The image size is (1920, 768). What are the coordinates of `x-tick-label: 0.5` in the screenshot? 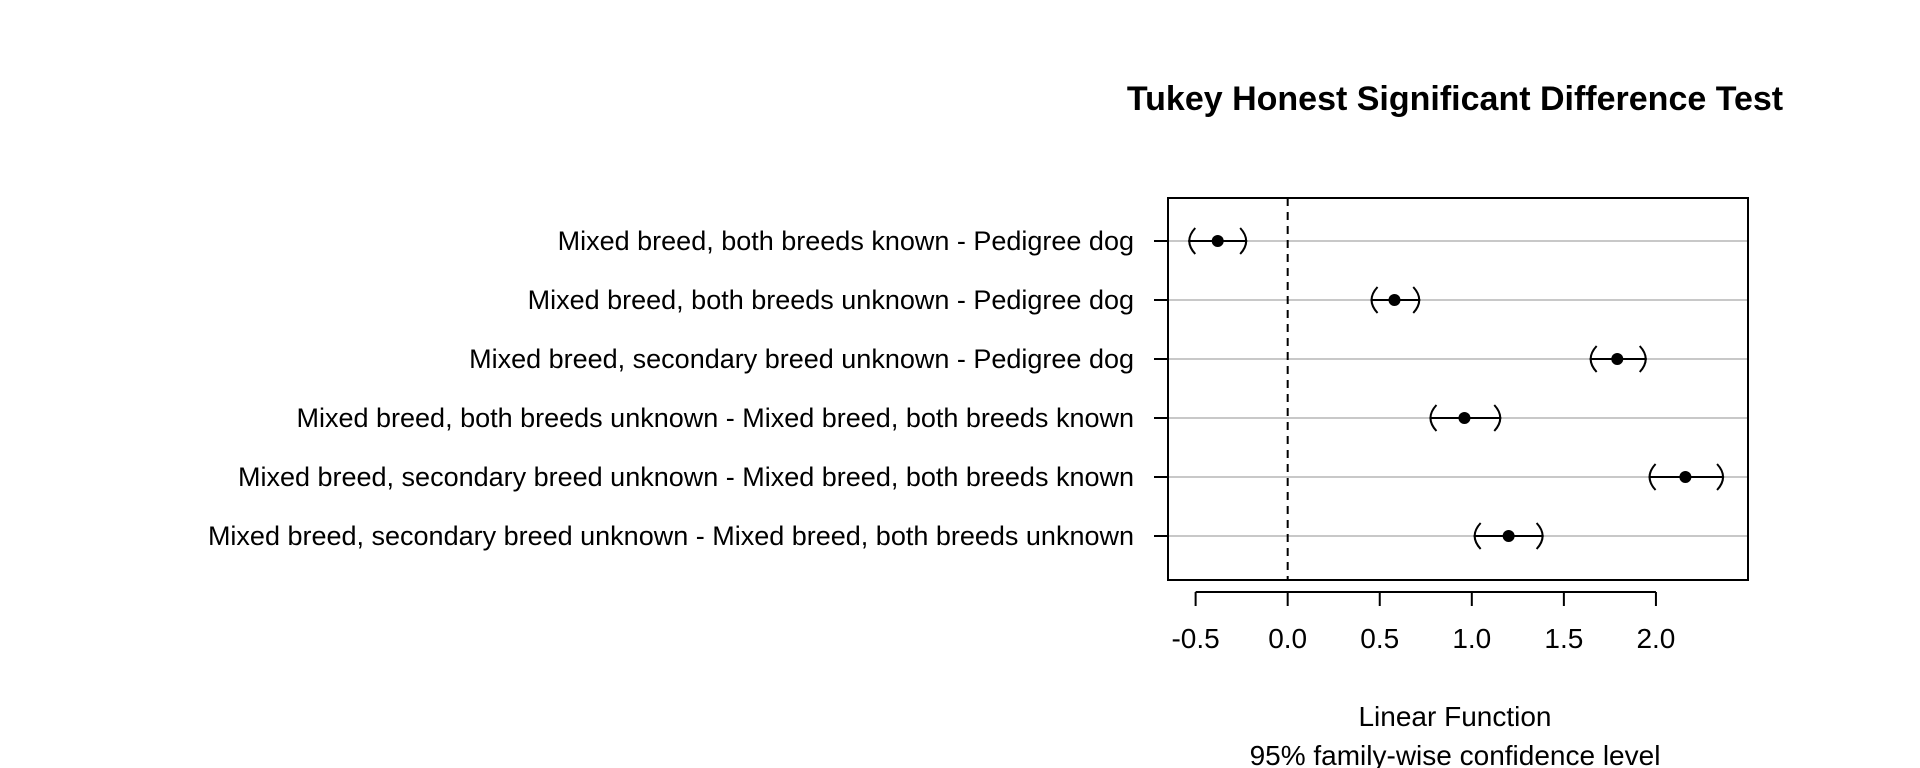 It's located at (1379, 638).